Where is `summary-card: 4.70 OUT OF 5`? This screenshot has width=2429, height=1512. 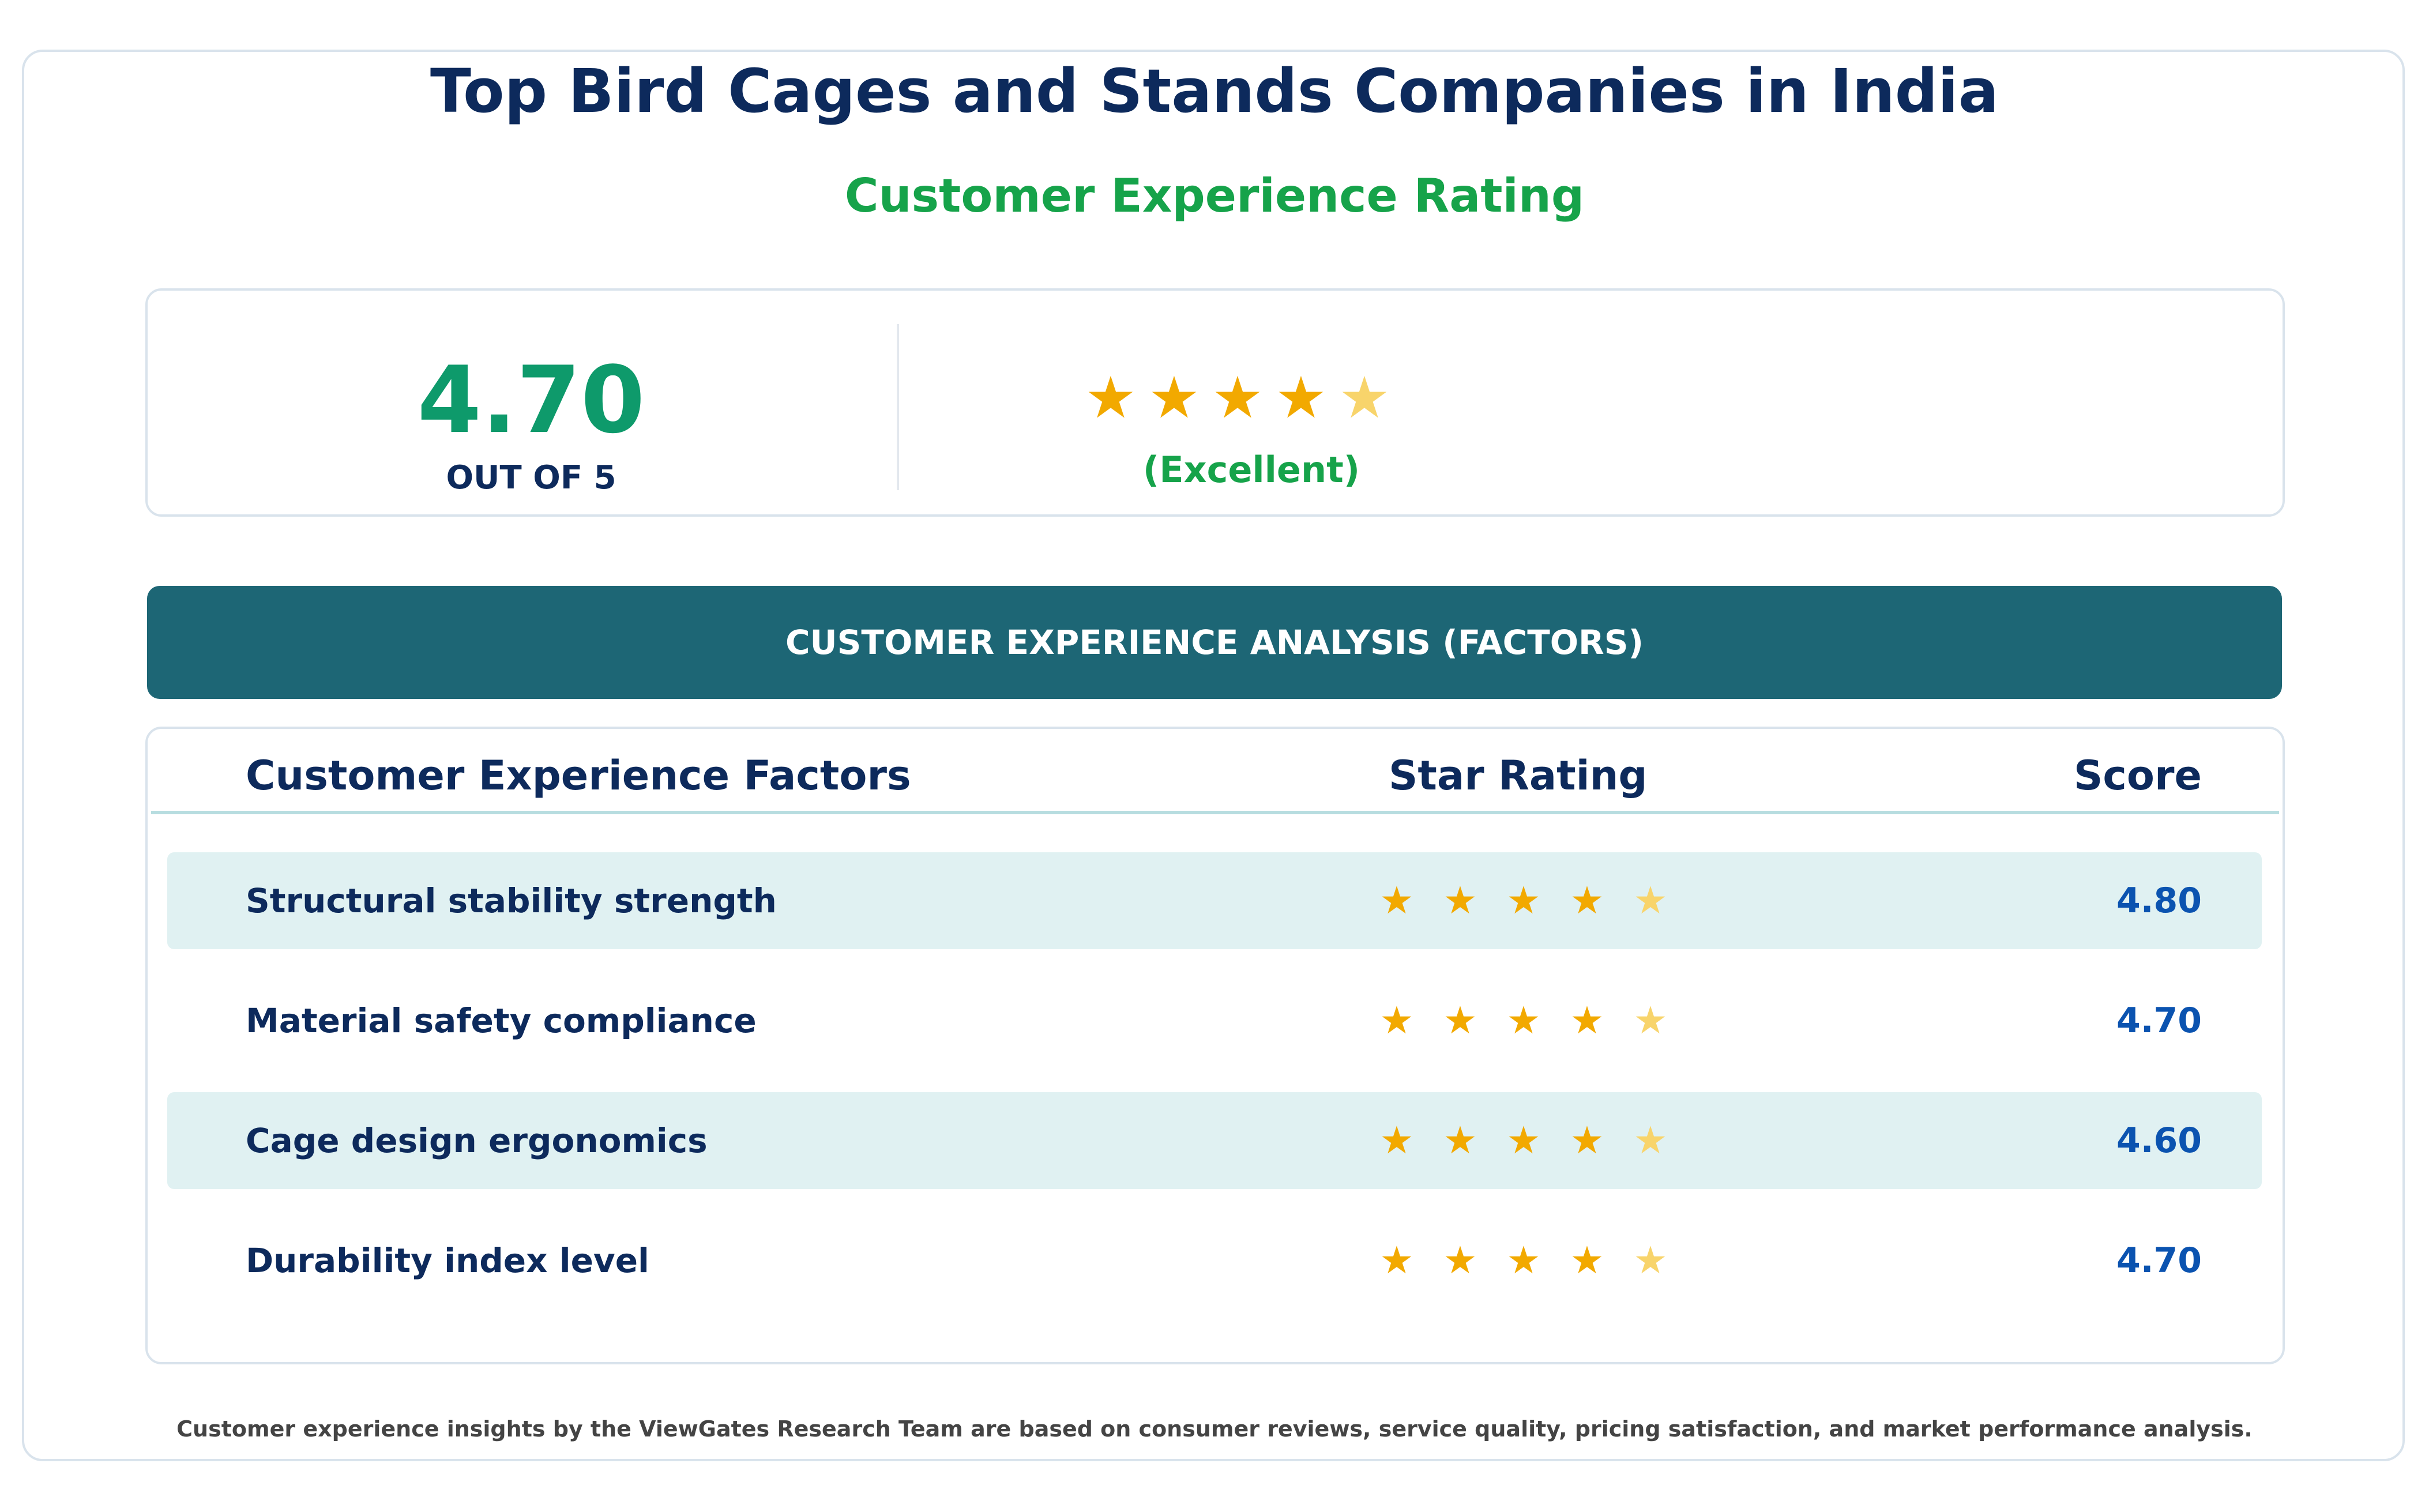 summary-card: 4.70 OUT OF 5 is located at coordinates (1215, 402).